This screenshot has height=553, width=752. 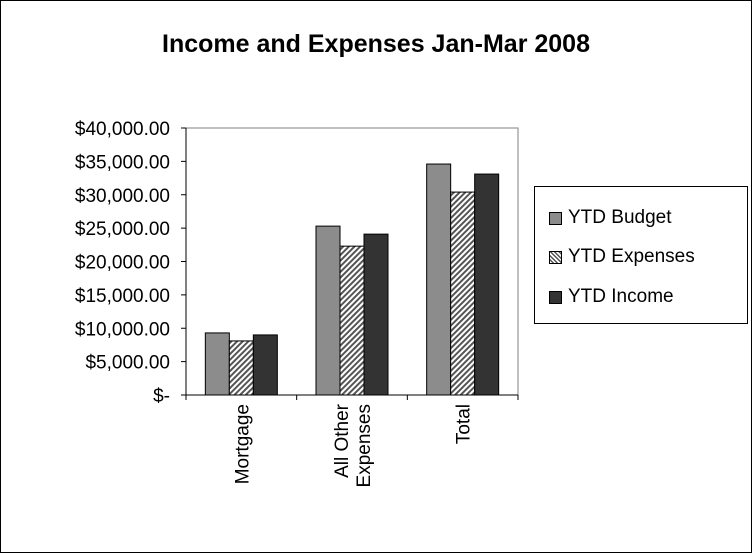 I want to click on legend: YTD Budget YTD Expenses YTD Income, so click(x=641, y=255).